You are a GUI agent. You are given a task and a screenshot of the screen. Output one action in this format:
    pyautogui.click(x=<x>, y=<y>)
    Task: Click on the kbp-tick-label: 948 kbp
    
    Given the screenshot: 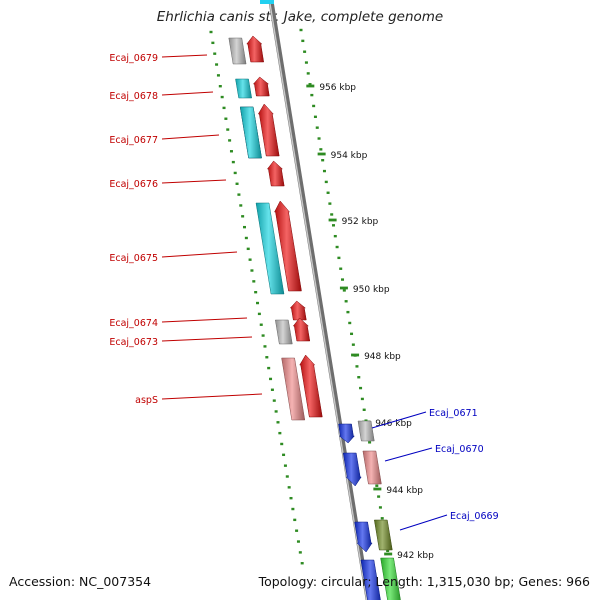 What is the action you would take?
    pyautogui.click(x=382, y=357)
    